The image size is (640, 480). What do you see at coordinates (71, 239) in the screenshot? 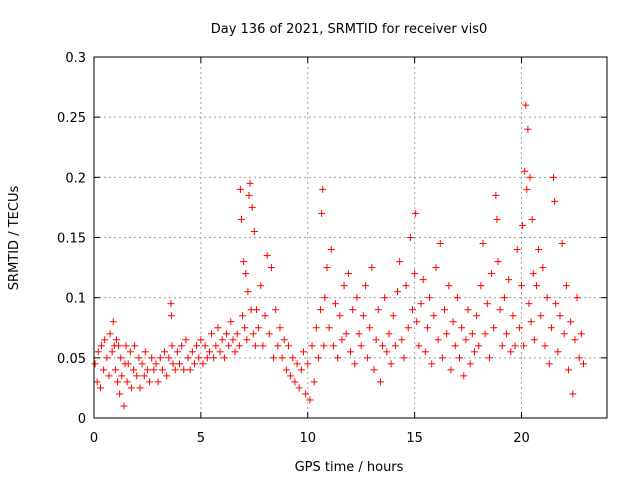
I see `y-tick-label: 0.15` at bounding box center [71, 239].